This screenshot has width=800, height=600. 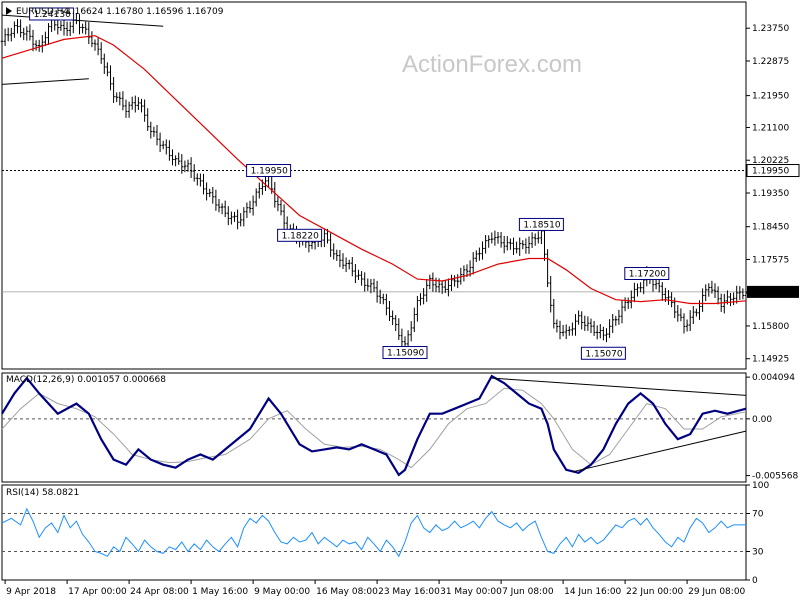 I want to click on last-price-marker, so click(x=773, y=291).